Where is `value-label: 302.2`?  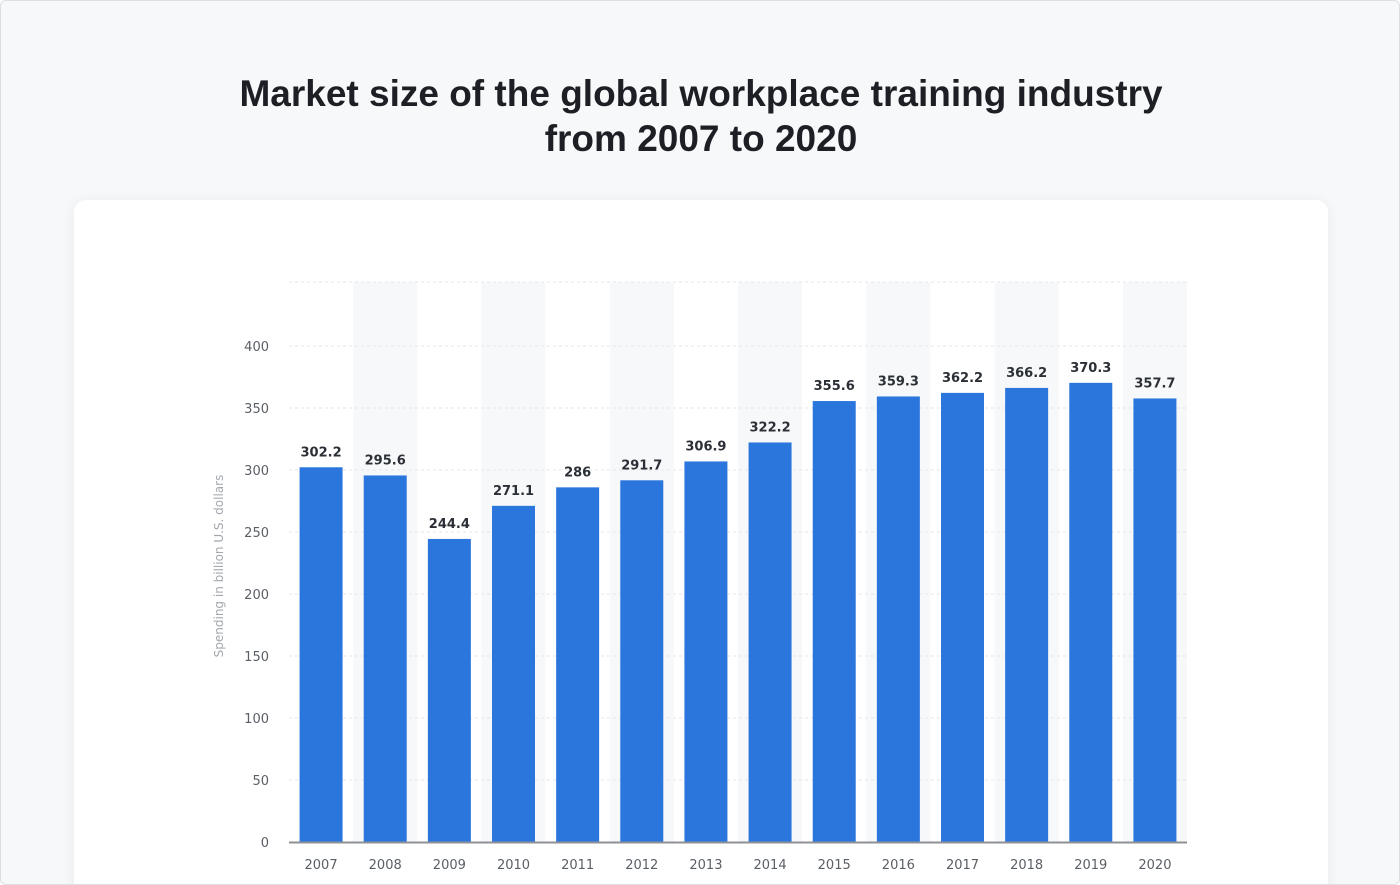 value-label: 302.2 is located at coordinates (321, 452).